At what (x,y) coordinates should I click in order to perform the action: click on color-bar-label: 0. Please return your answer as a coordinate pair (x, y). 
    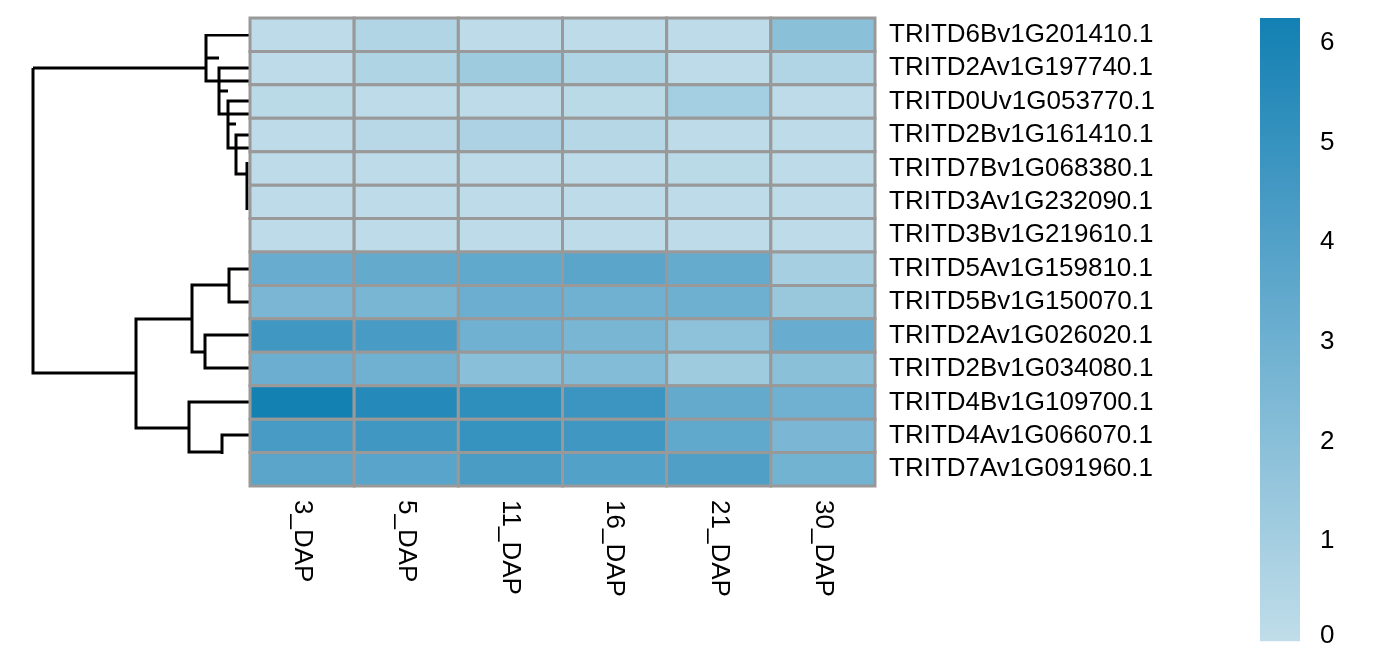
    Looking at the image, I should click on (1327, 634).